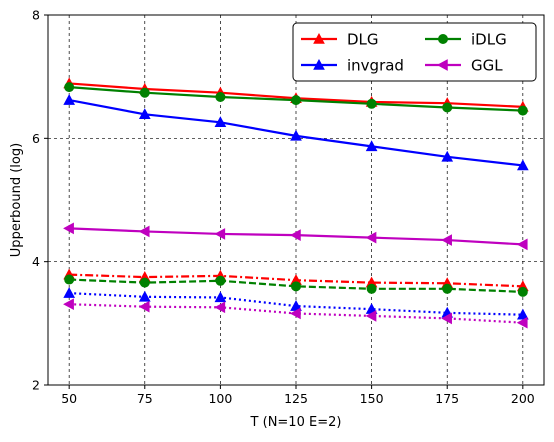  I want to click on x-tick-label: 200, so click(523, 398).